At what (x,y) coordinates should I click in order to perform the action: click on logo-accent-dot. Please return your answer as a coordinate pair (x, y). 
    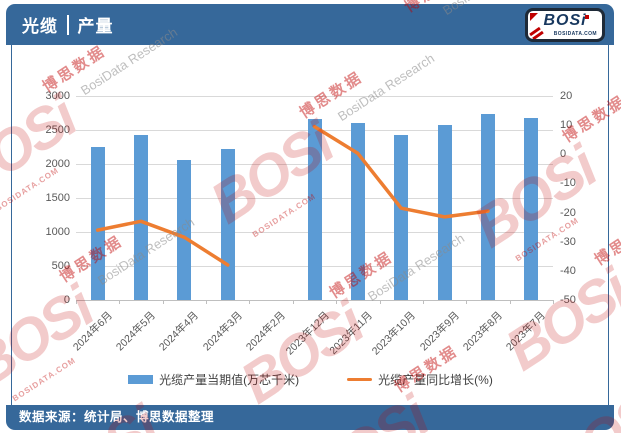
    Looking at the image, I should click on (587, 17).